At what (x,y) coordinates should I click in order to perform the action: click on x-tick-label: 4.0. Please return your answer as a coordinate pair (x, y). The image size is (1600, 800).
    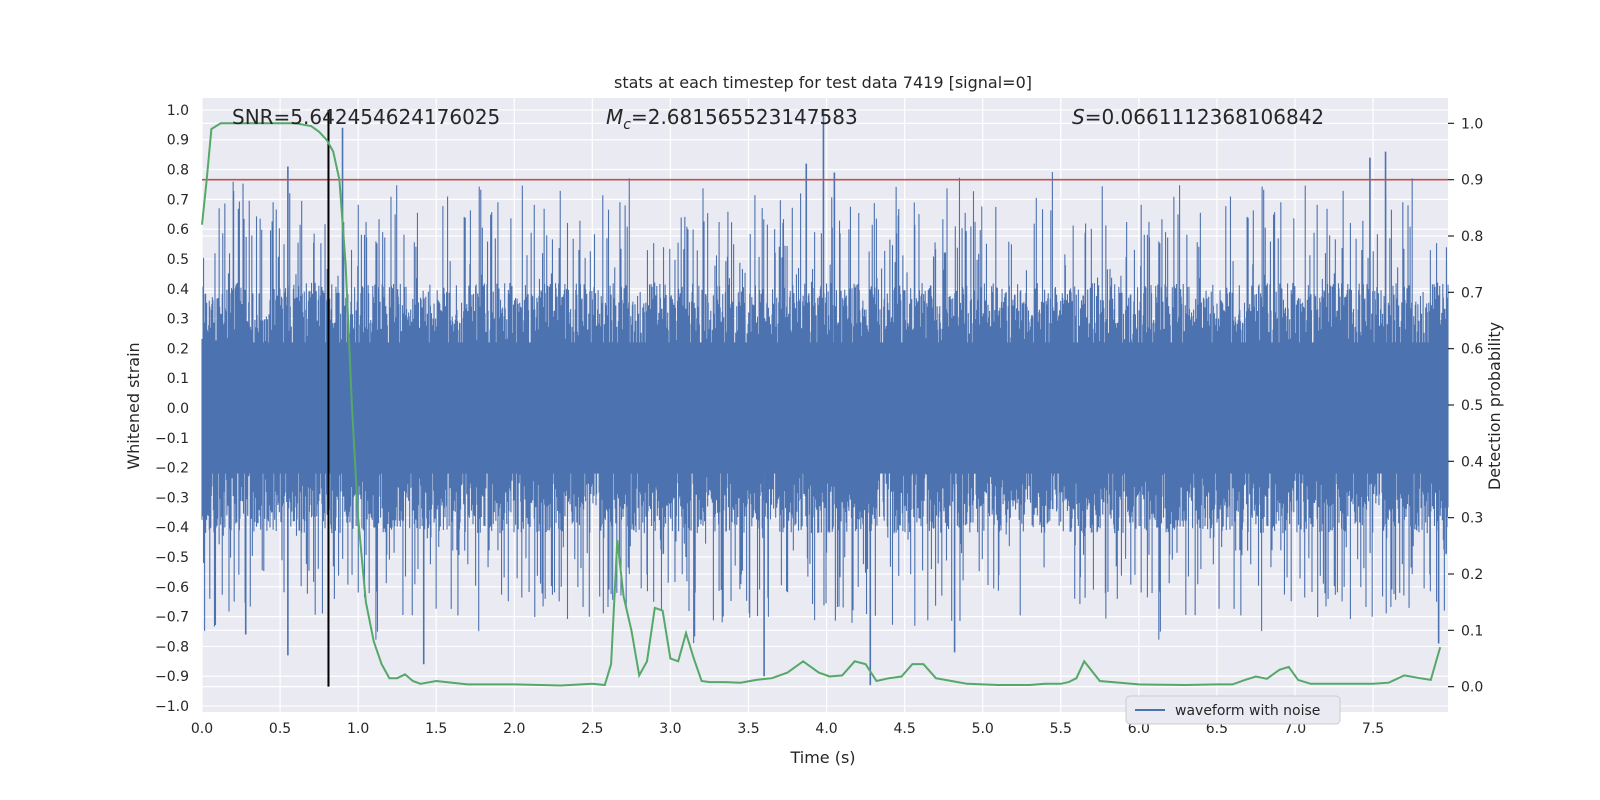
    Looking at the image, I should click on (826, 729).